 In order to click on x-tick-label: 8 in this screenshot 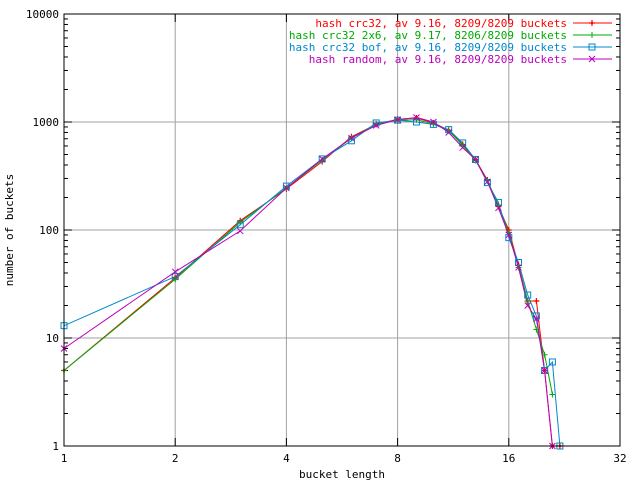, I will do `click(397, 458)`.